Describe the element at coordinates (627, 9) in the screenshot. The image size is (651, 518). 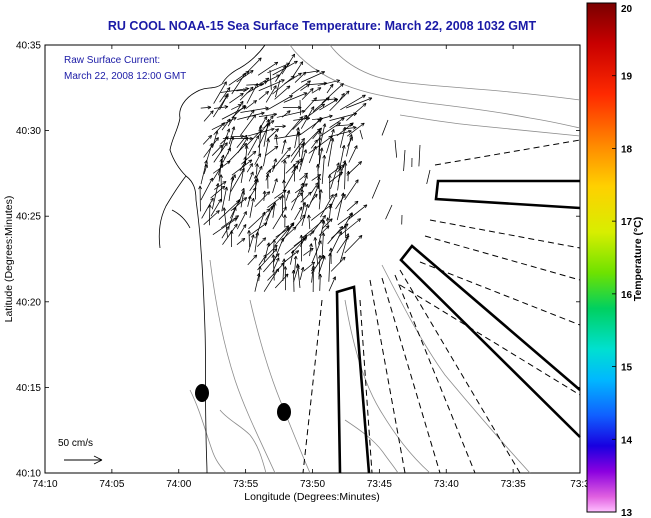
I see `colorbar-tick-label: 20` at that location.